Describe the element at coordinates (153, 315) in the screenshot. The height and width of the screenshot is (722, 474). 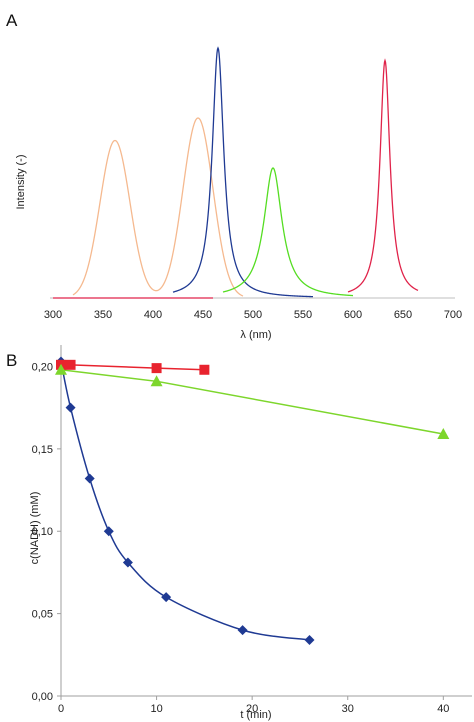
I see `panel-a-x-tick-label: 400` at that location.